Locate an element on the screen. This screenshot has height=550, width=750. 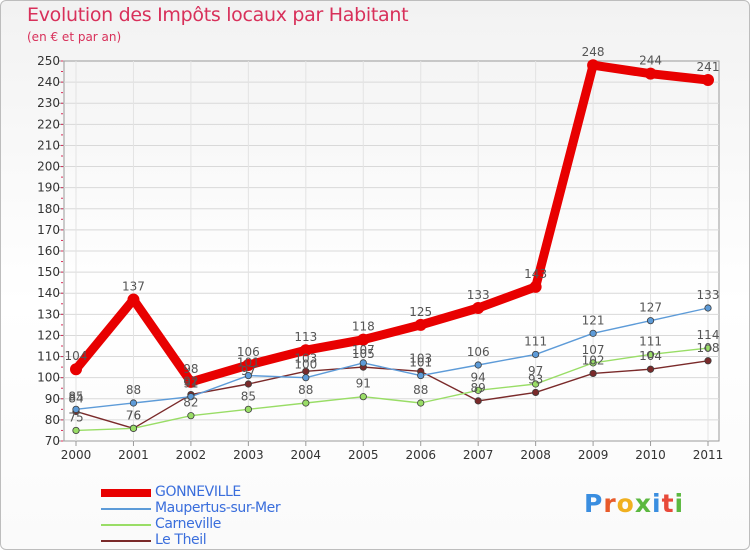
y-tick-label: 70 is located at coordinates (52, 441).